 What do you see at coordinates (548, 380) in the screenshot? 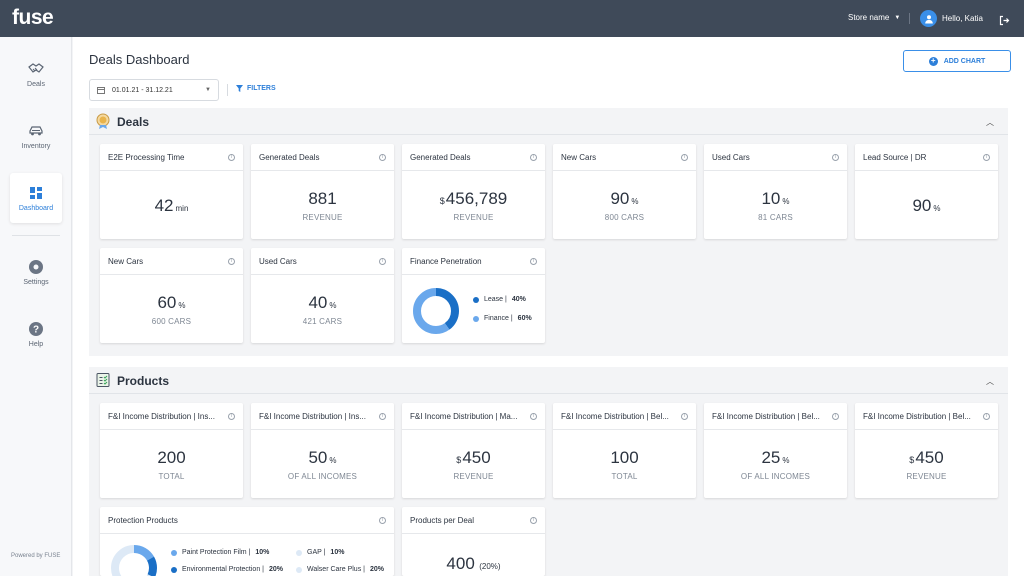
I see `section-header: Products ︿` at bounding box center [548, 380].